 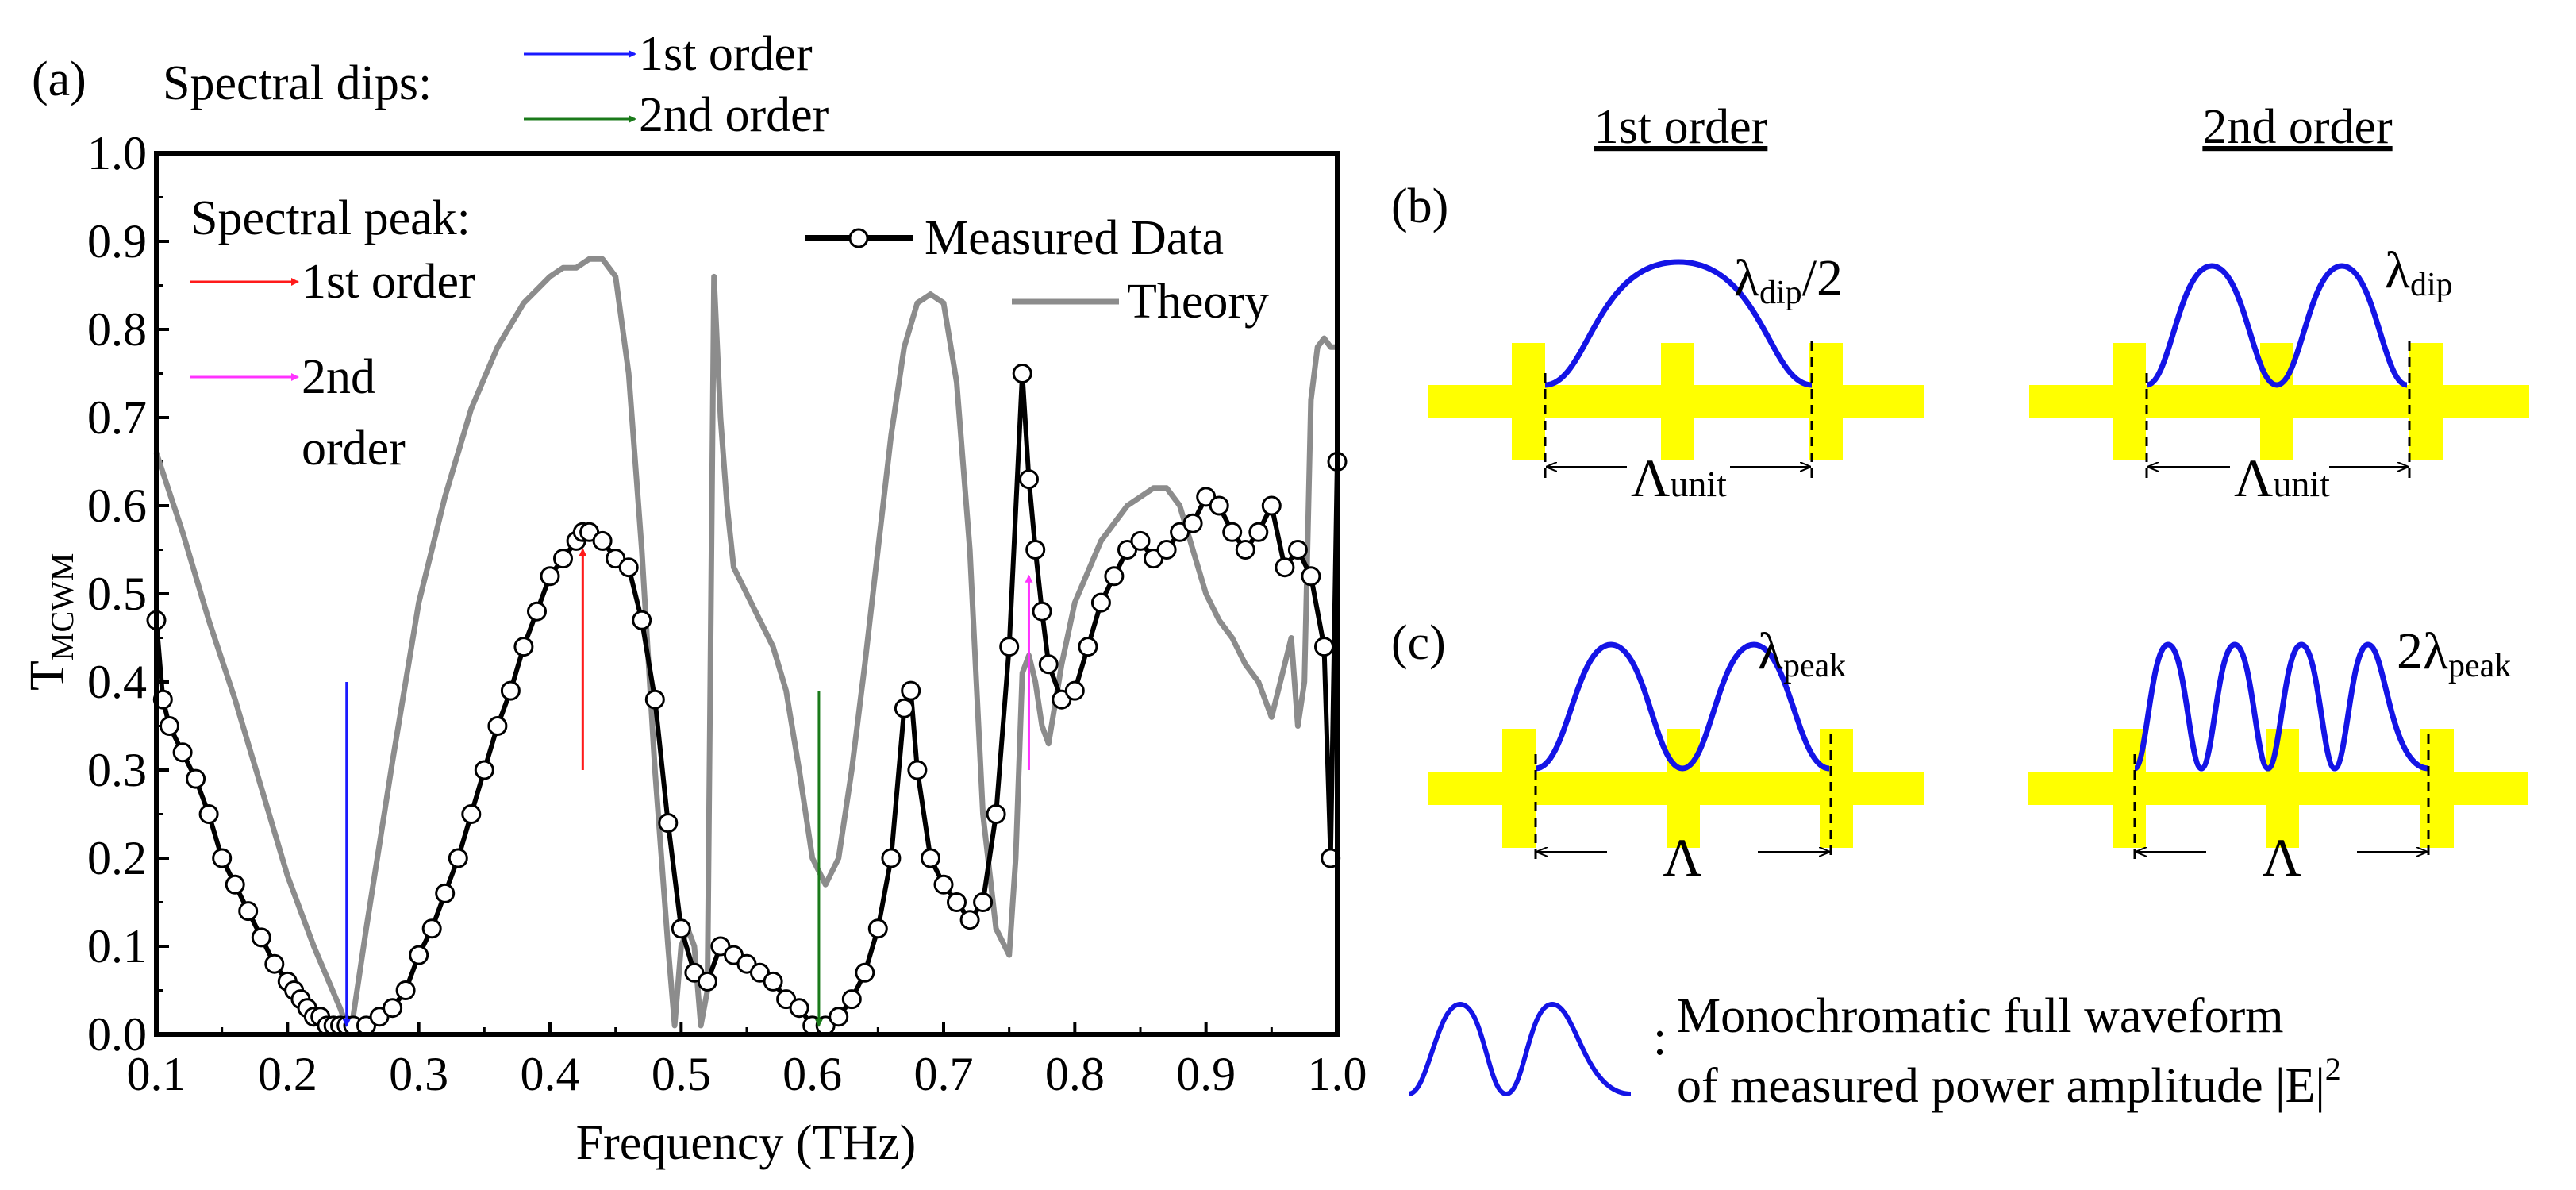 What do you see at coordinates (62, 607) in the screenshot?
I see `y-axis-label-sub: MCWM` at bounding box center [62, 607].